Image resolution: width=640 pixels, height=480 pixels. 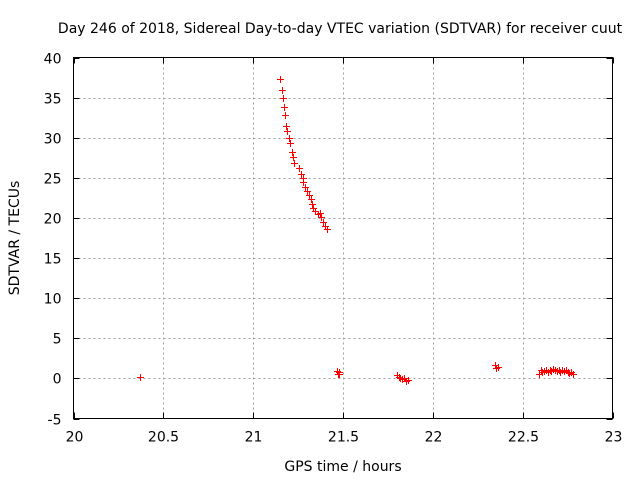 I want to click on x-tick-label: 20, so click(x=75, y=438).